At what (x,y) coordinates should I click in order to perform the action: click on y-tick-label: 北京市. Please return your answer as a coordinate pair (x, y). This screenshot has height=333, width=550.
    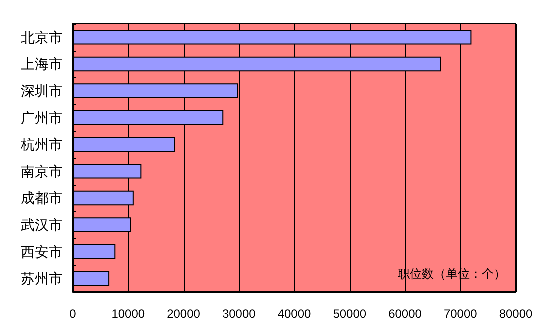
    Looking at the image, I should click on (42, 37).